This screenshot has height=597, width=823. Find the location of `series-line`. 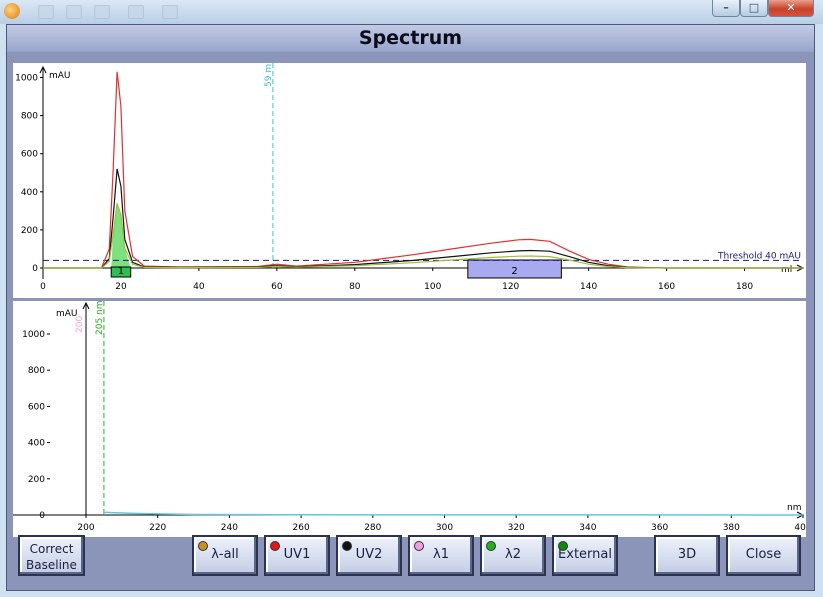

series-line is located at coordinates (423, 236).